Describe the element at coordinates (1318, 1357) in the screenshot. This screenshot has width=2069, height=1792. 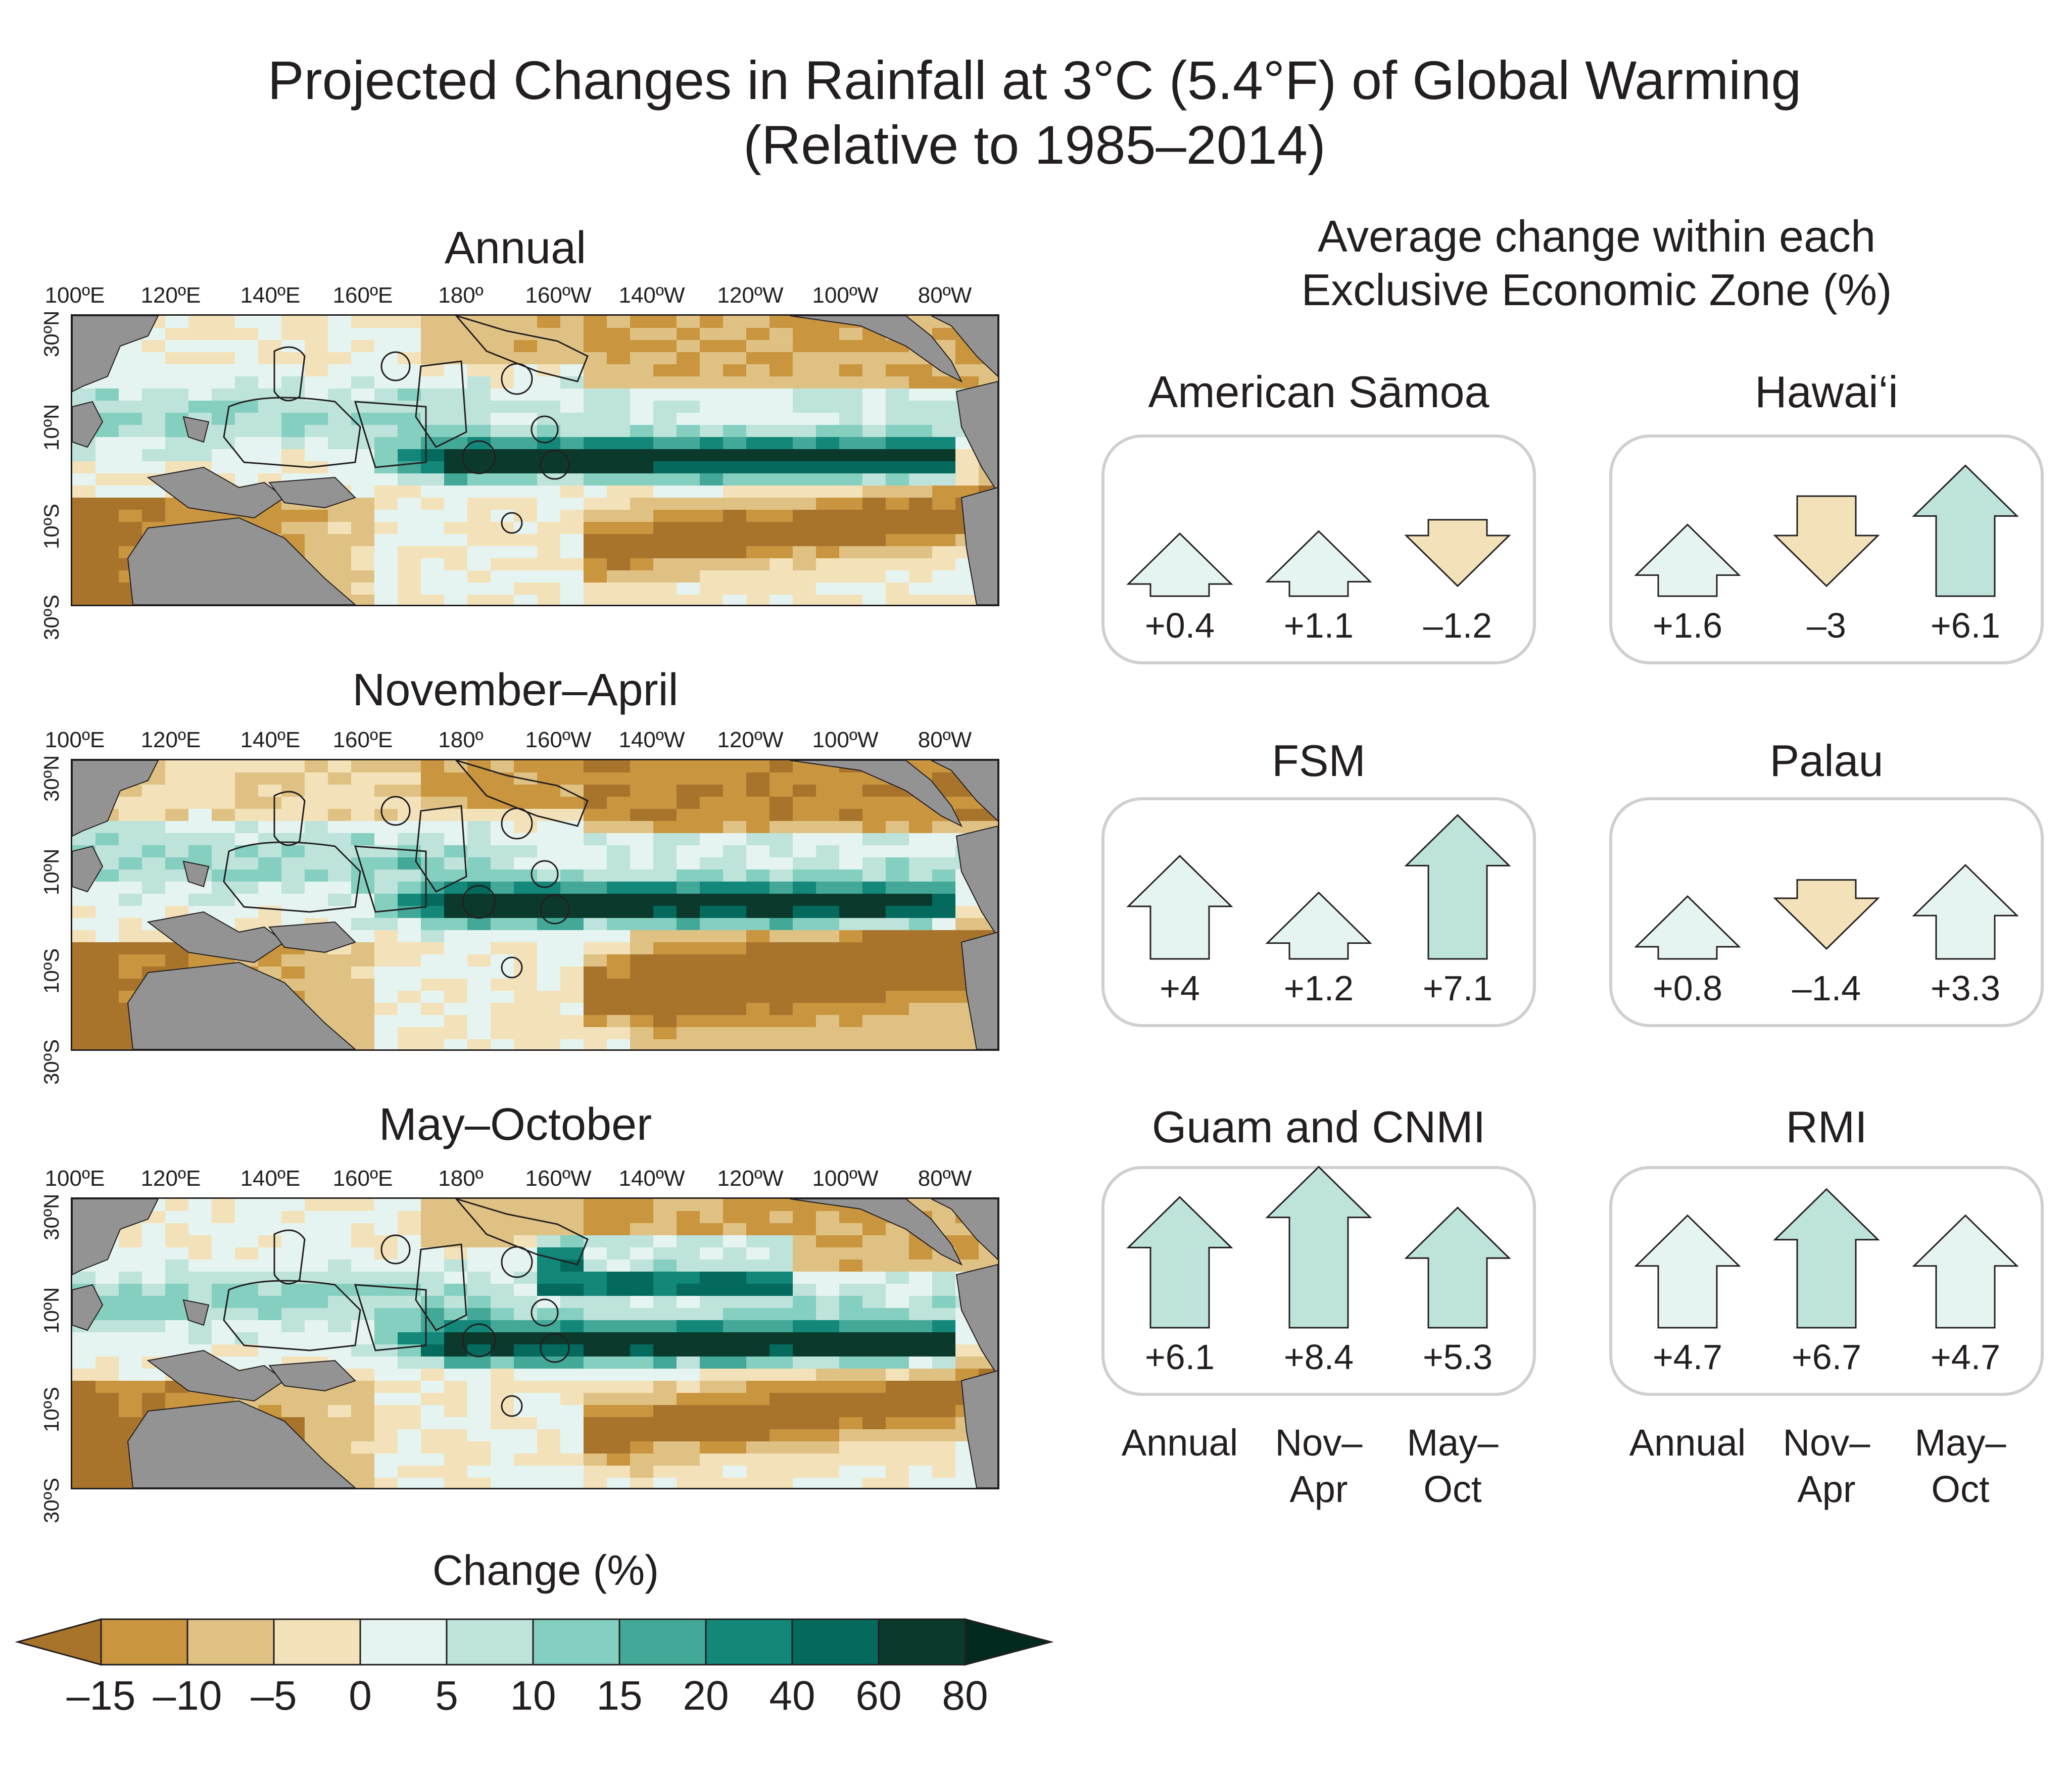
I see `eez-value-label: +8.4` at that location.